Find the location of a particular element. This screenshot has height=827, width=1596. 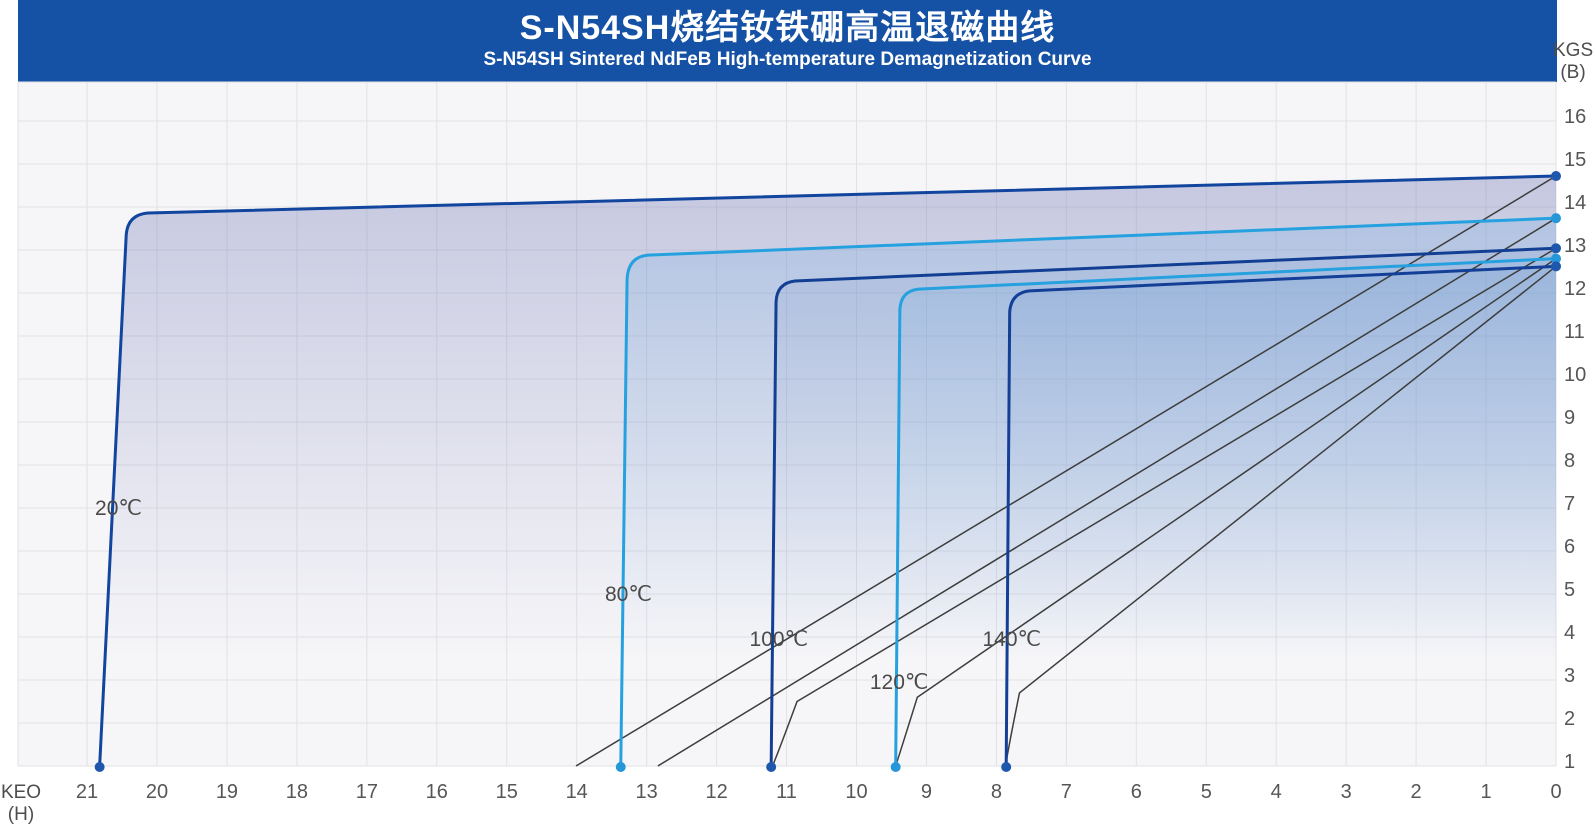

x-tick-17: 17 is located at coordinates (367, 792).